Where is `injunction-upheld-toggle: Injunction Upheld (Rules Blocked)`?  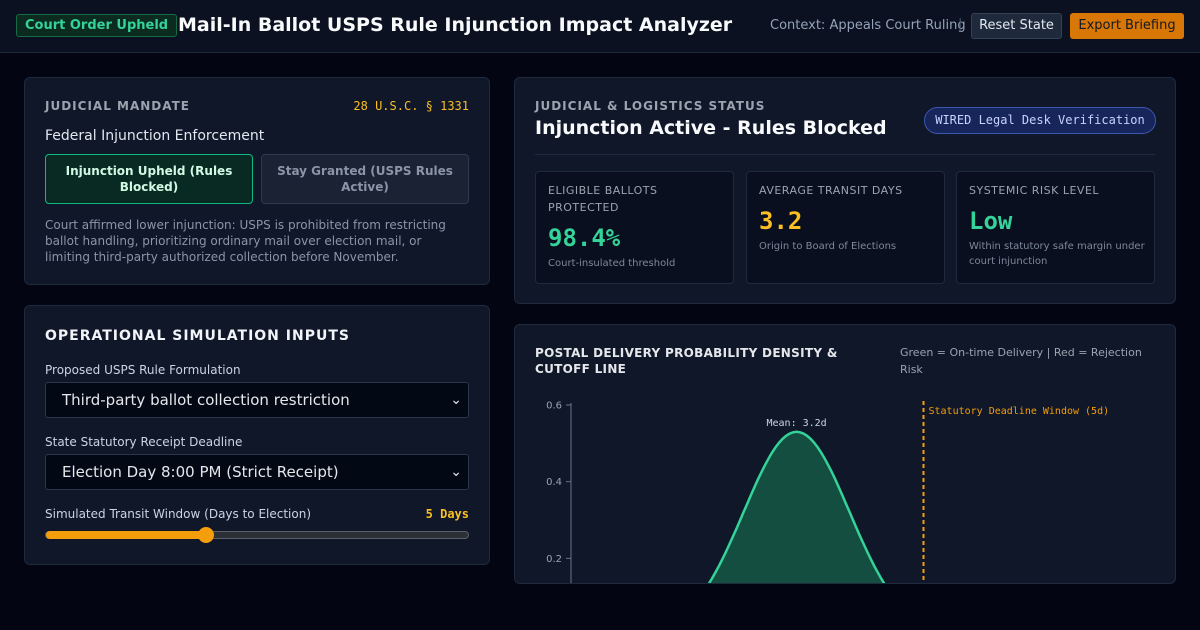
injunction-upheld-toggle: Injunction Upheld (Rules Blocked) is located at coordinates (149, 179).